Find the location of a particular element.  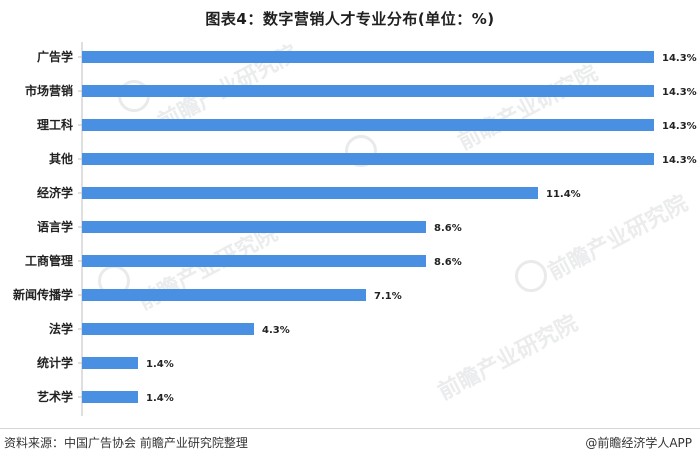

chart-title: 图表4：数字营销人才专业分布(单位：%) is located at coordinates (350, 19).